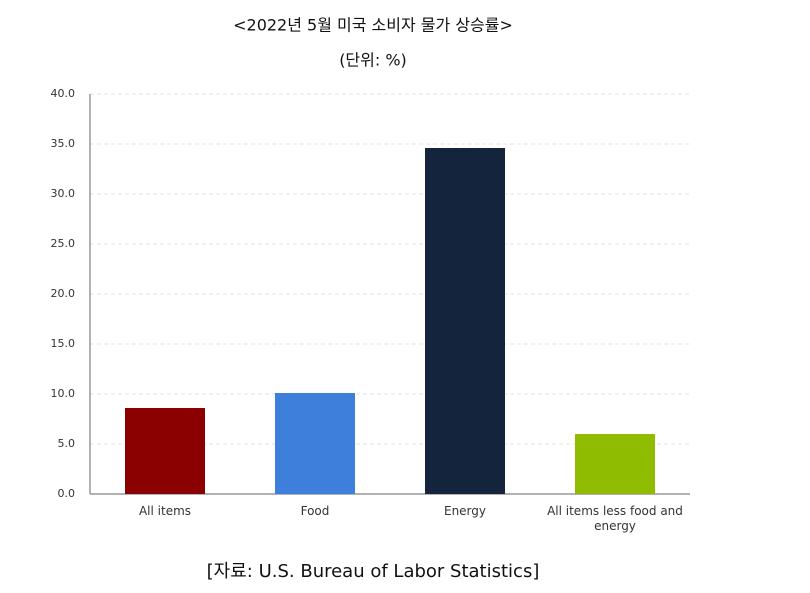 The image size is (810, 593). What do you see at coordinates (63, 143) in the screenshot?
I see `y-tick-label: 35.0` at bounding box center [63, 143].